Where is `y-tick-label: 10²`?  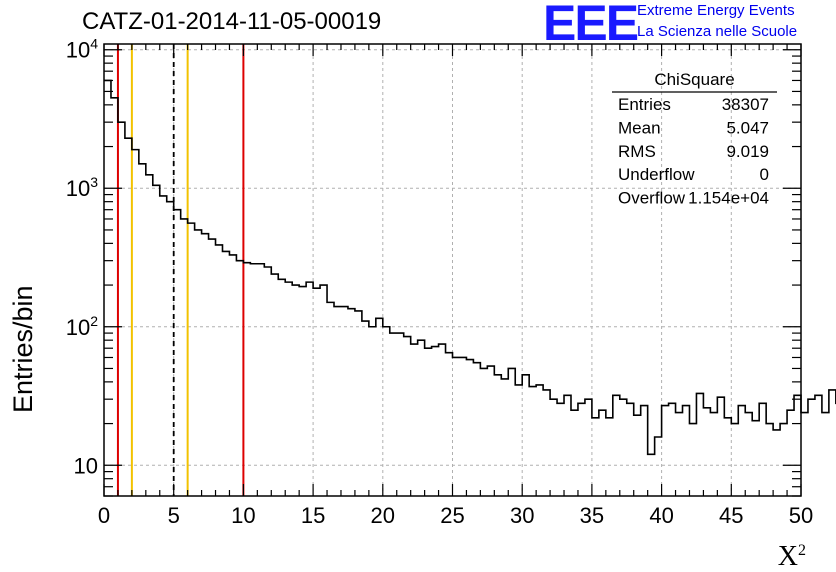 y-tick-label: 10² is located at coordinates (82, 326).